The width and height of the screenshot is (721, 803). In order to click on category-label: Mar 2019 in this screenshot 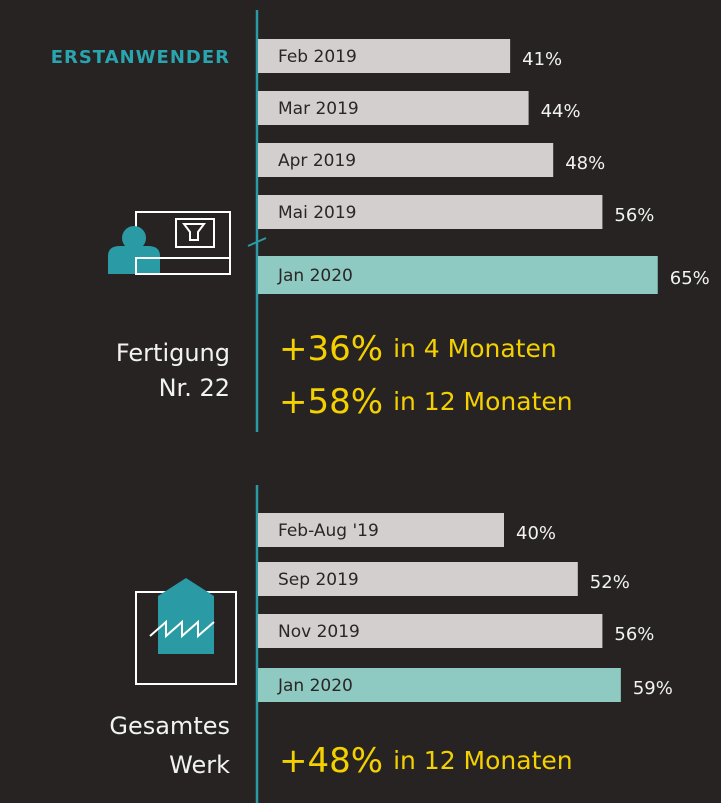, I will do `click(318, 109)`.